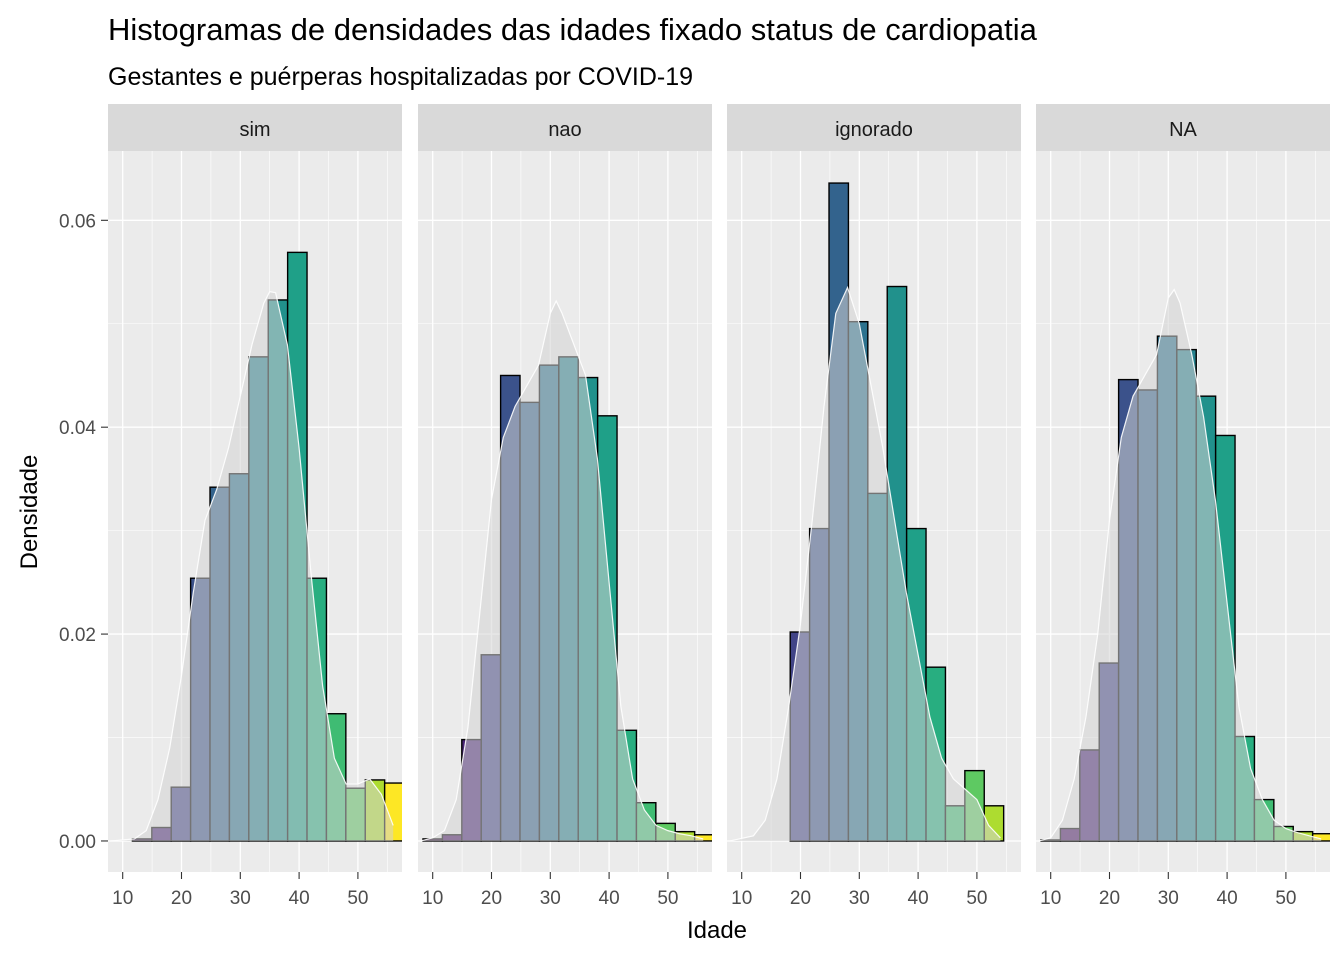 The height and width of the screenshot is (960, 1344). I want to click on y-tick-label: 0.06, so click(77, 221).